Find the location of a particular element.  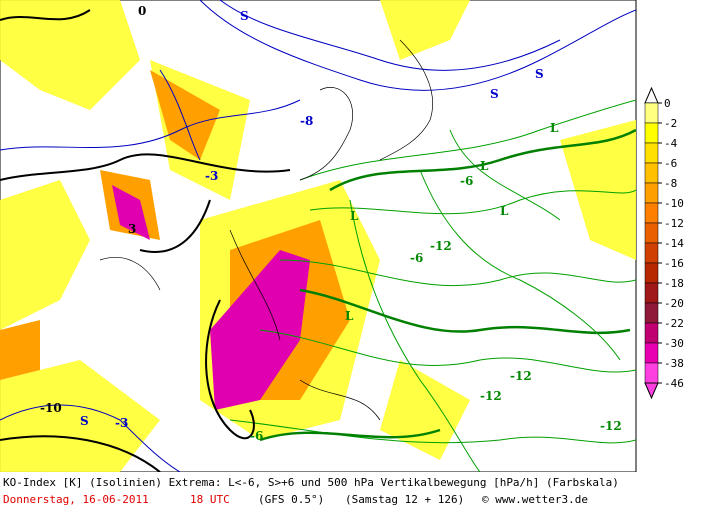

colorbar-label: -30 is located at coordinates (674, 343).